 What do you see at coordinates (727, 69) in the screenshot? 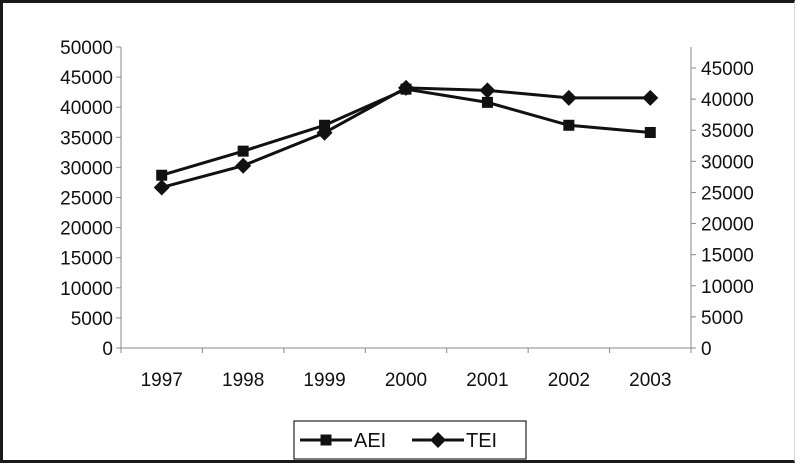
I see `right-tick-label: 45000` at bounding box center [727, 69].